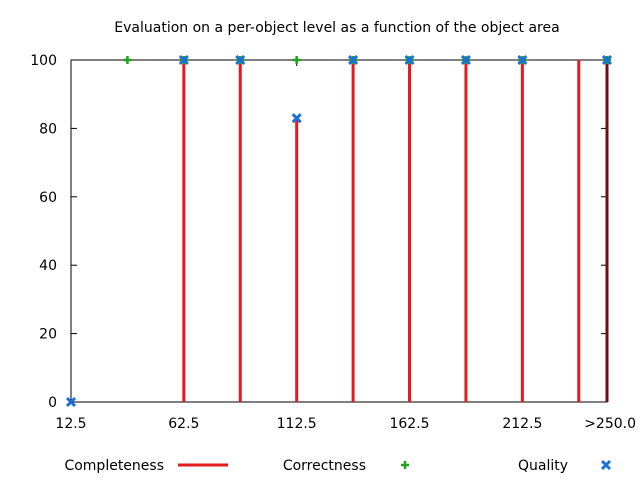 This screenshot has height=480, width=640. What do you see at coordinates (405, 465) in the screenshot?
I see `legend-plus-swatch` at bounding box center [405, 465].